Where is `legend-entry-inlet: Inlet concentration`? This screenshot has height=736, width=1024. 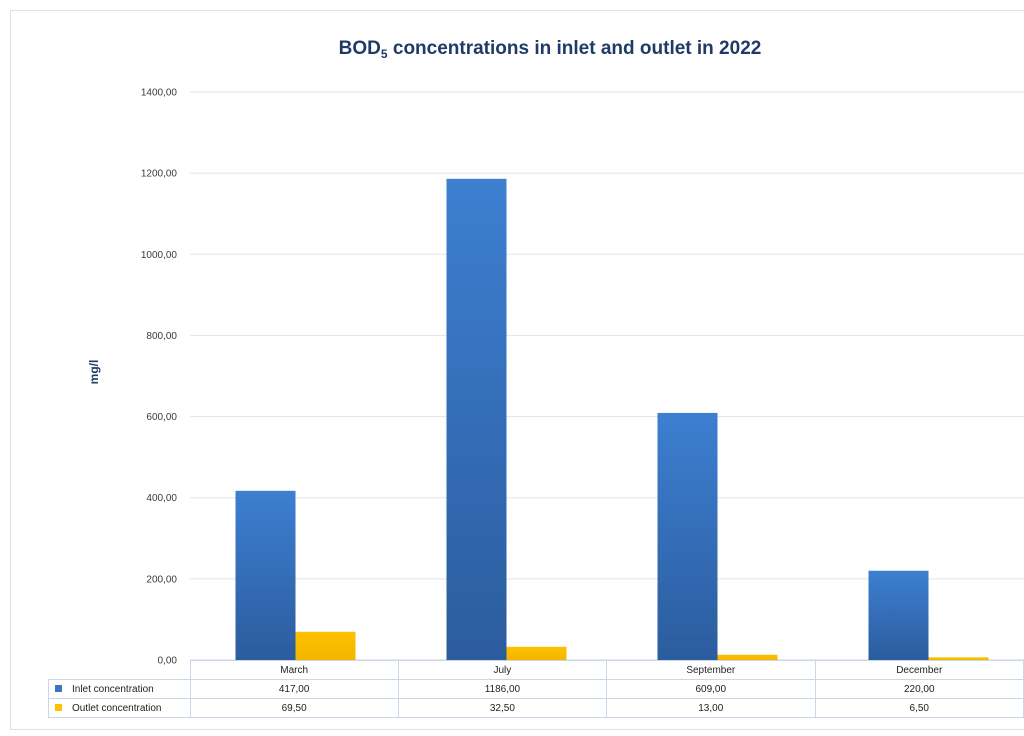
legend-entry-inlet: Inlet concentration is located at coordinates (119, 689).